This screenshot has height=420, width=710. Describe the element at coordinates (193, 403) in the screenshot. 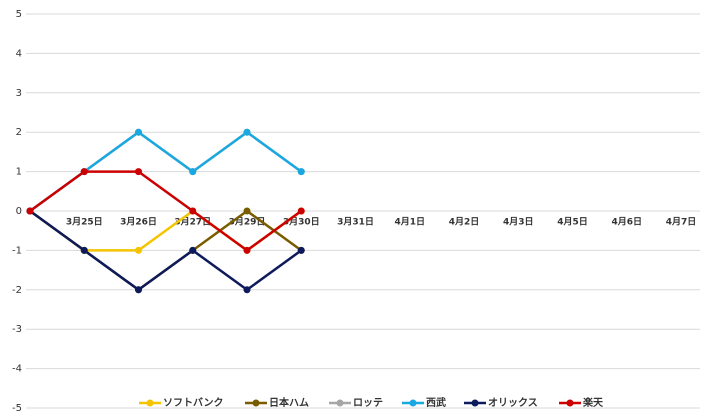

I see `legend-label: ソフトバンク` at that location.